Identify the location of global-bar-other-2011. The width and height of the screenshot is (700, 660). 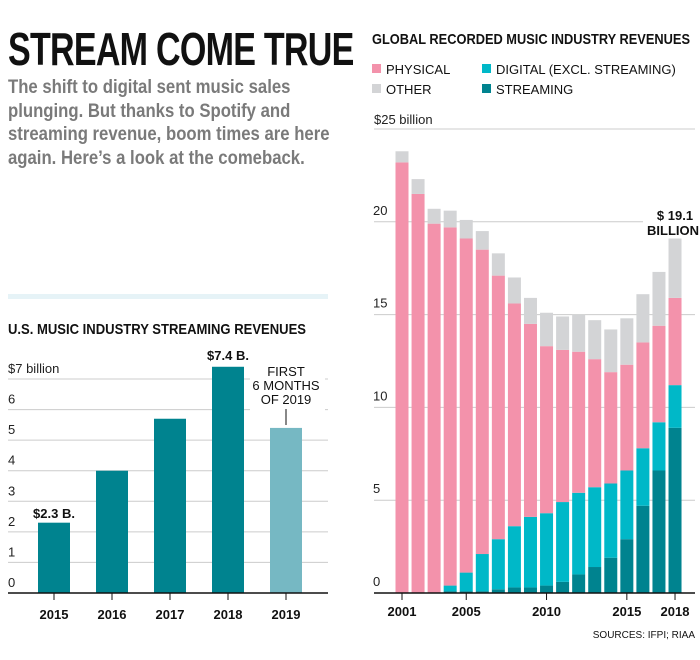
(563, 333).